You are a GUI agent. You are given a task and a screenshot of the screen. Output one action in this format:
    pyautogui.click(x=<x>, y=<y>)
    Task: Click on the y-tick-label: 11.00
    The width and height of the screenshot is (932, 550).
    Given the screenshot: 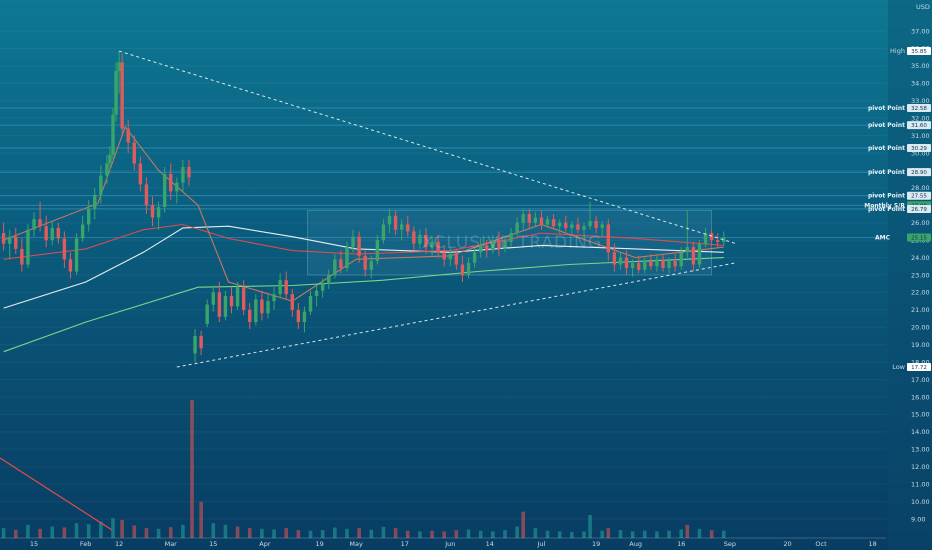 What is the action you would take?
    pyautogui.click(x=920, y=484)
    